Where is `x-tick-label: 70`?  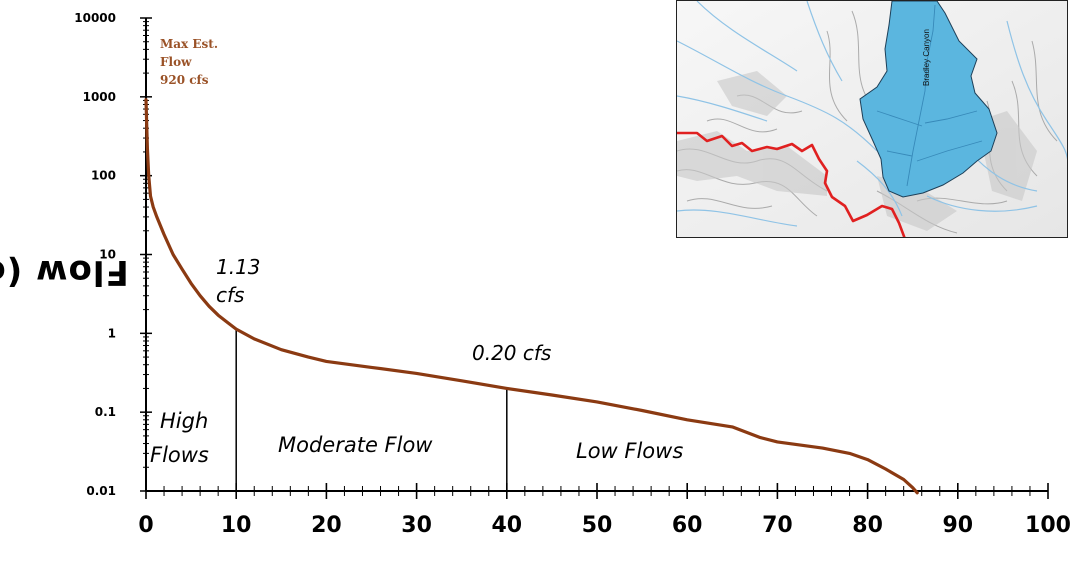
x-tick-label: 70 is located at coordinates (777, 525).